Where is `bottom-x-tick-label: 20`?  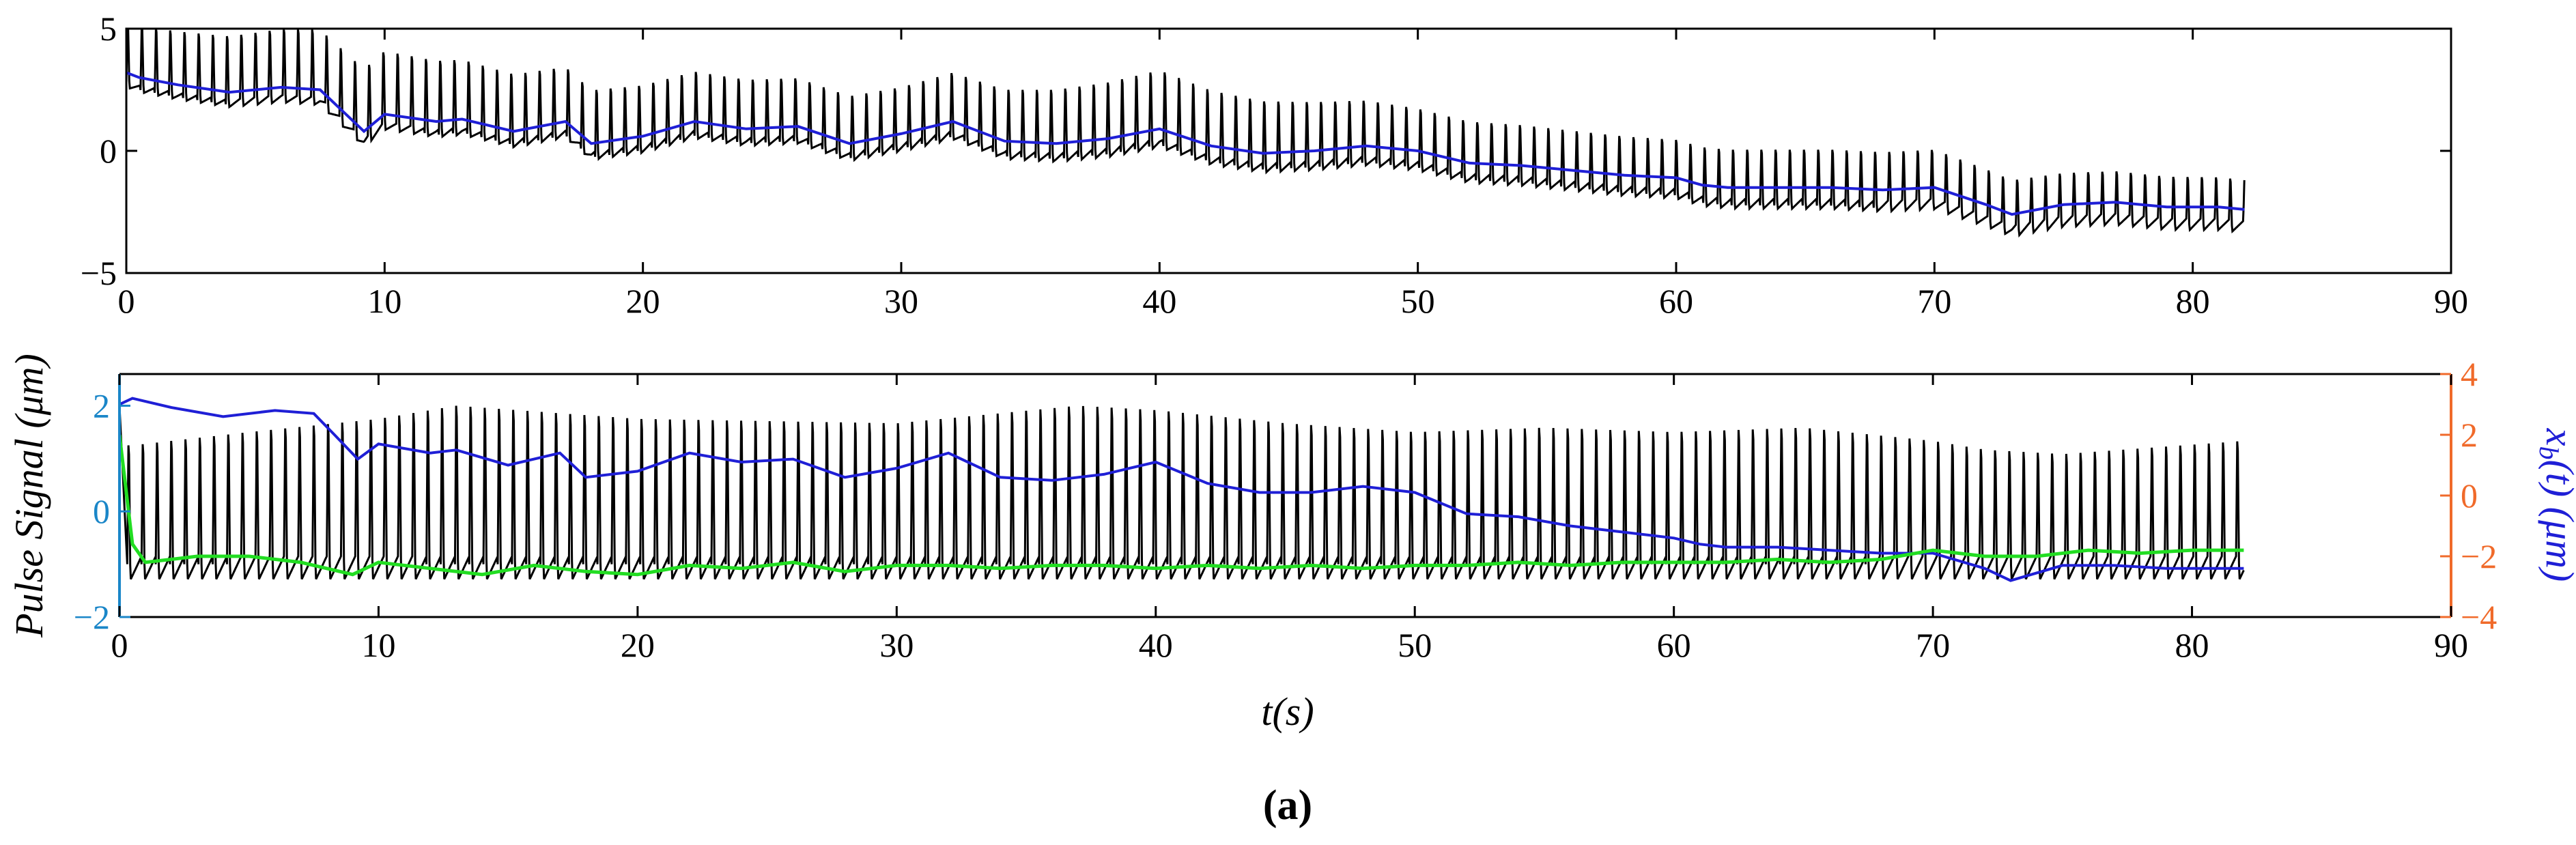 bottom-x-tick-label: 20 is located at coordinates (638, 645).